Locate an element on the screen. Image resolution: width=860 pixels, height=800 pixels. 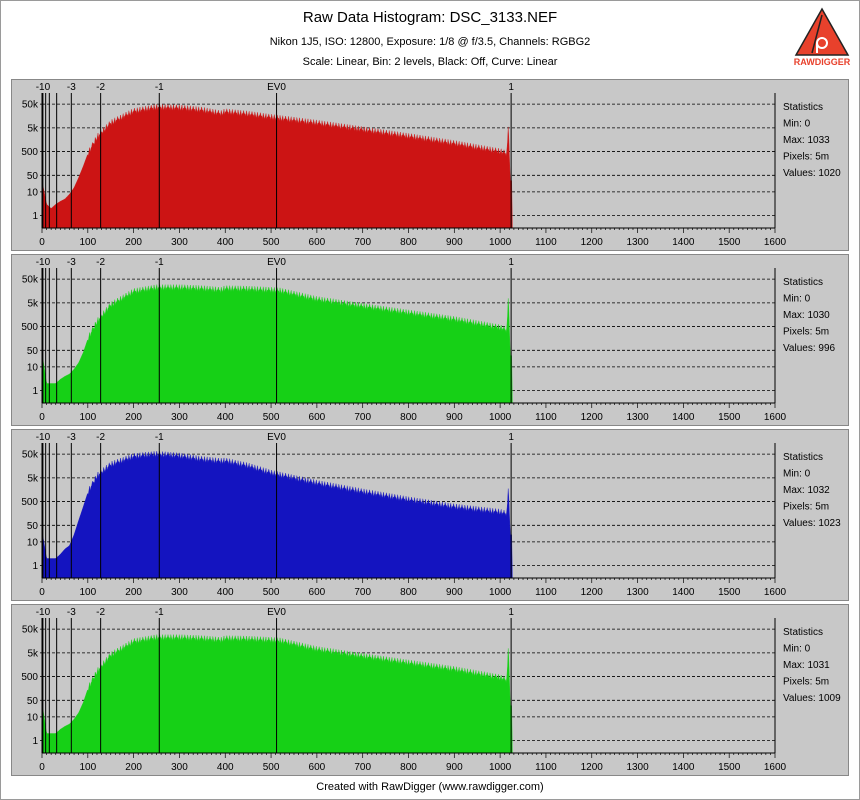
stats-values: Values: 996 is located at coordinates (809, 348).